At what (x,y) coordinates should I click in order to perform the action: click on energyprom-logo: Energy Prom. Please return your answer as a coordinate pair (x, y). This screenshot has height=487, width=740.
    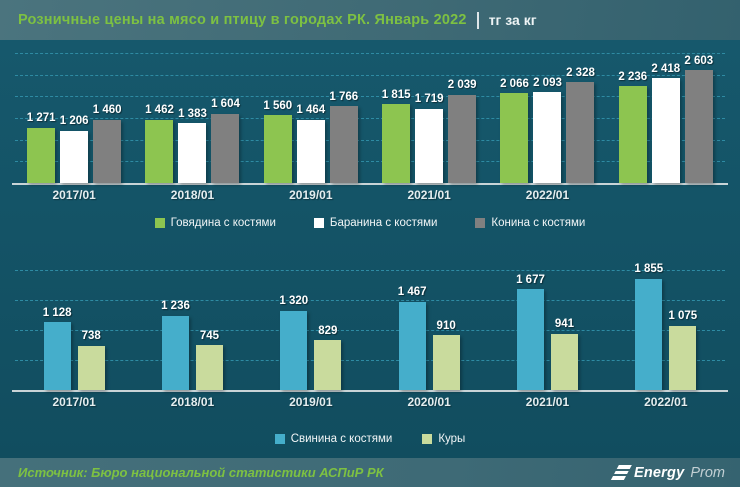
    Looking at the image, I should click on (668, 472).